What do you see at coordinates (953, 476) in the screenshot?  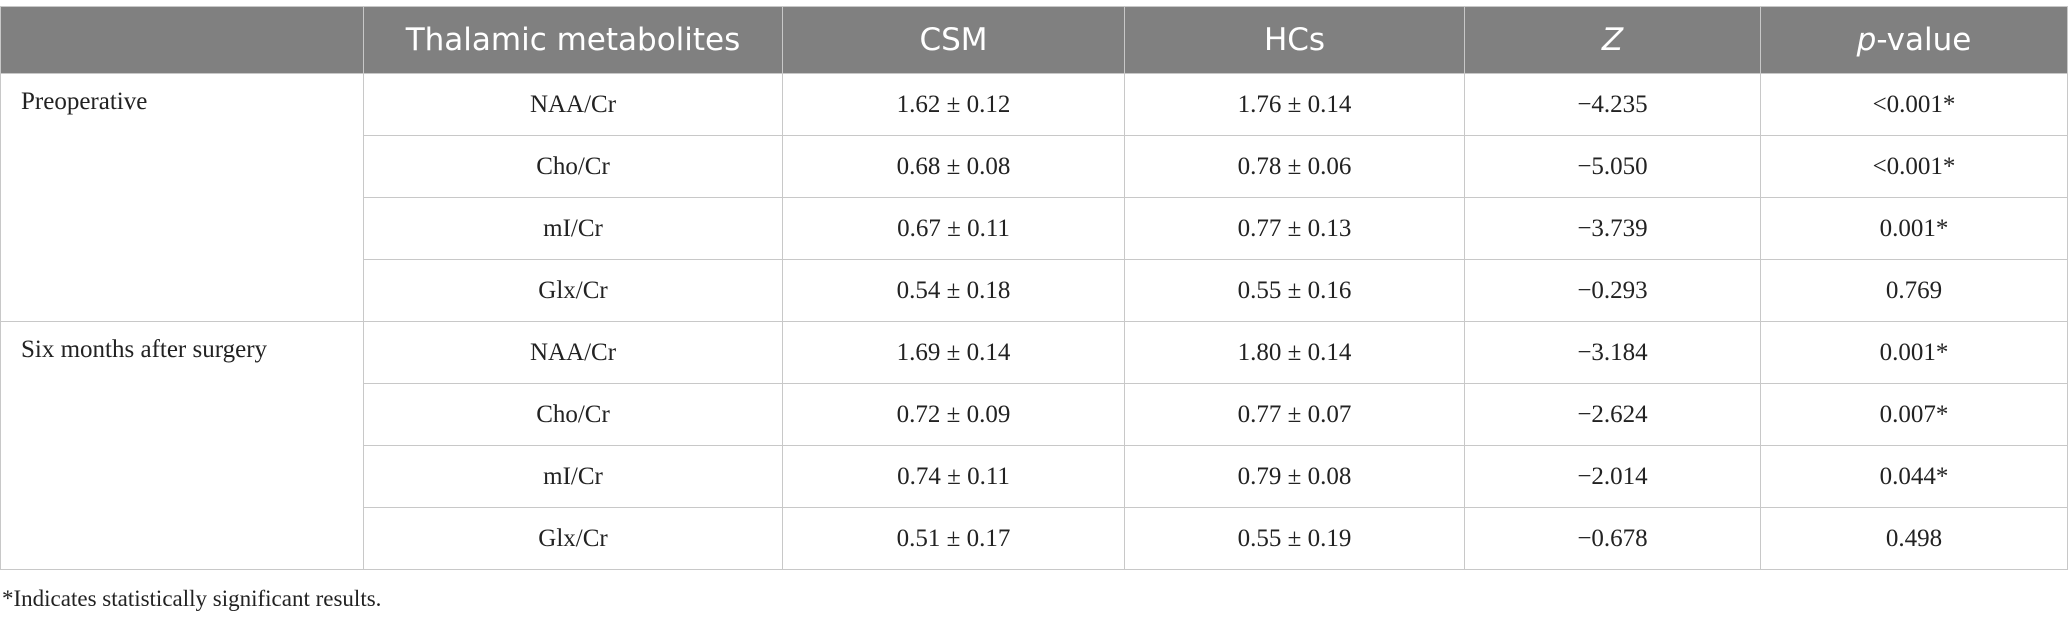 I see `cell: 0.74 ± 0.11` at bounding box center [953, 476].